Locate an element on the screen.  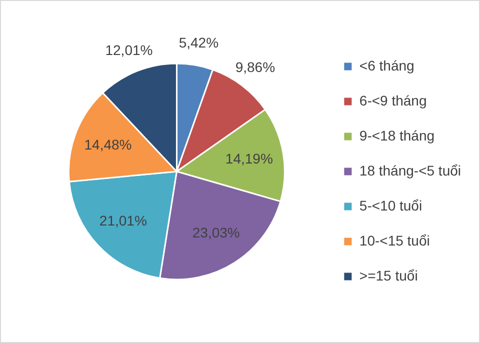
data-label: 14,19% is located at coordinates (249, 158).